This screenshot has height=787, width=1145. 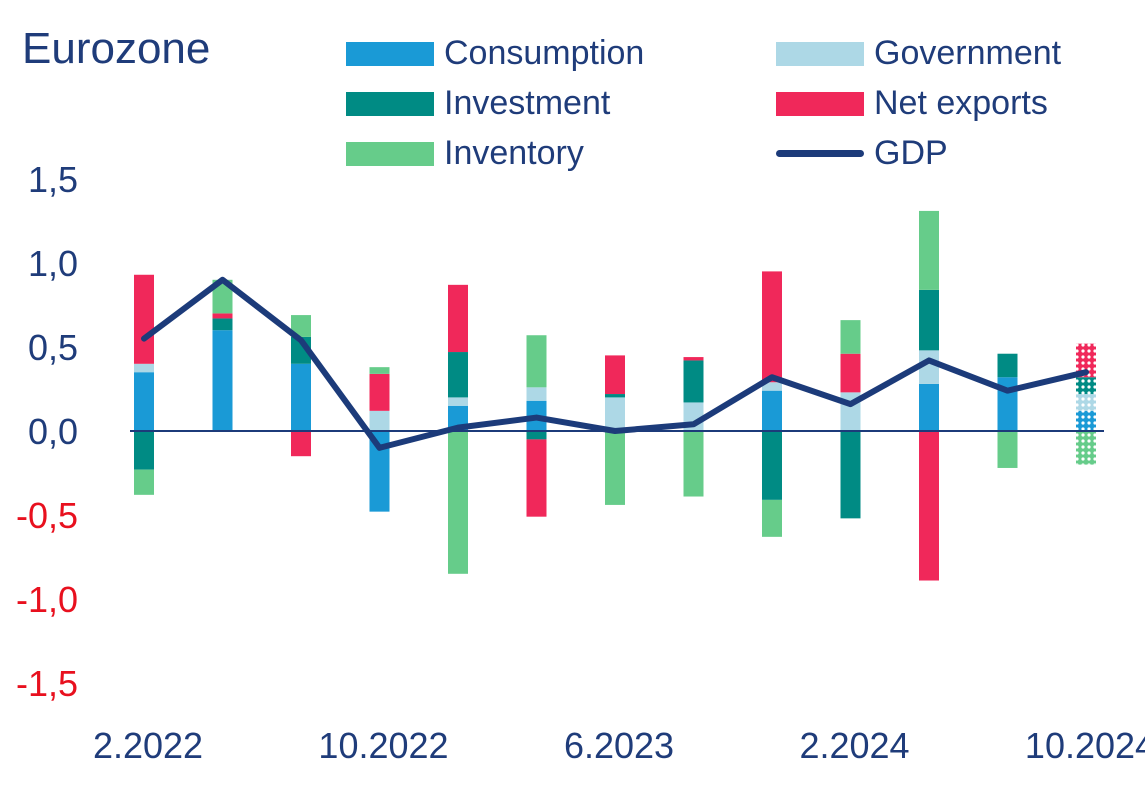 I want to click on legend-label: Government, so click(x=968, y=53).